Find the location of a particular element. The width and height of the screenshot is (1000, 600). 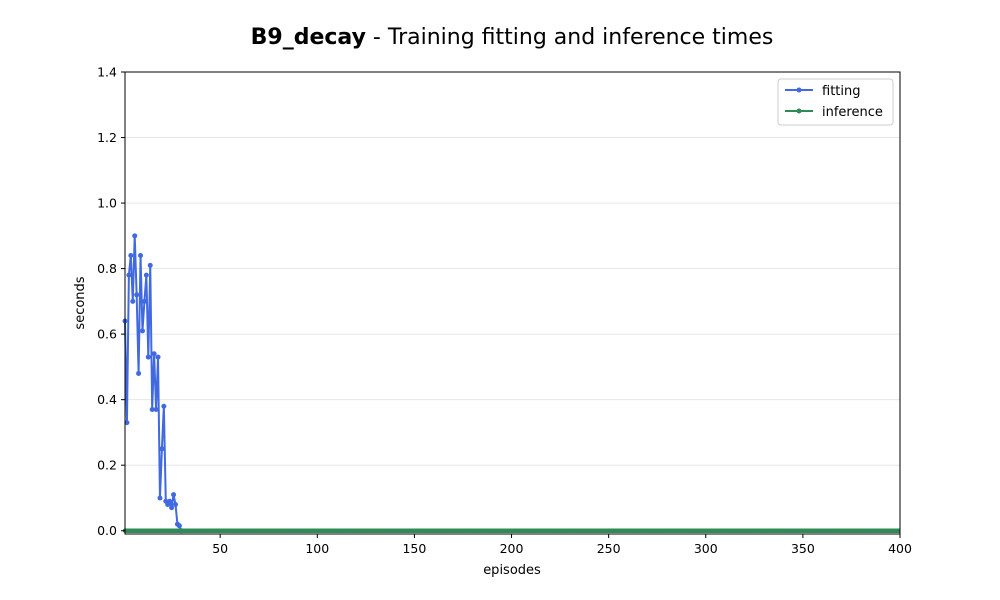

x-tick-label: 300 is located at coordinates (706, 548).